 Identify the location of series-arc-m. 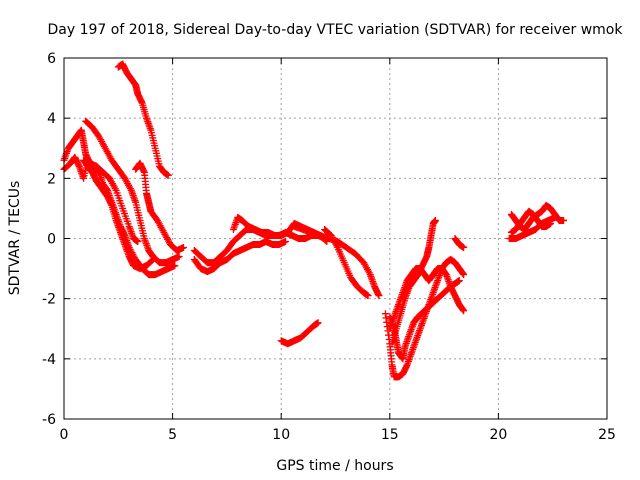
(424, 318).